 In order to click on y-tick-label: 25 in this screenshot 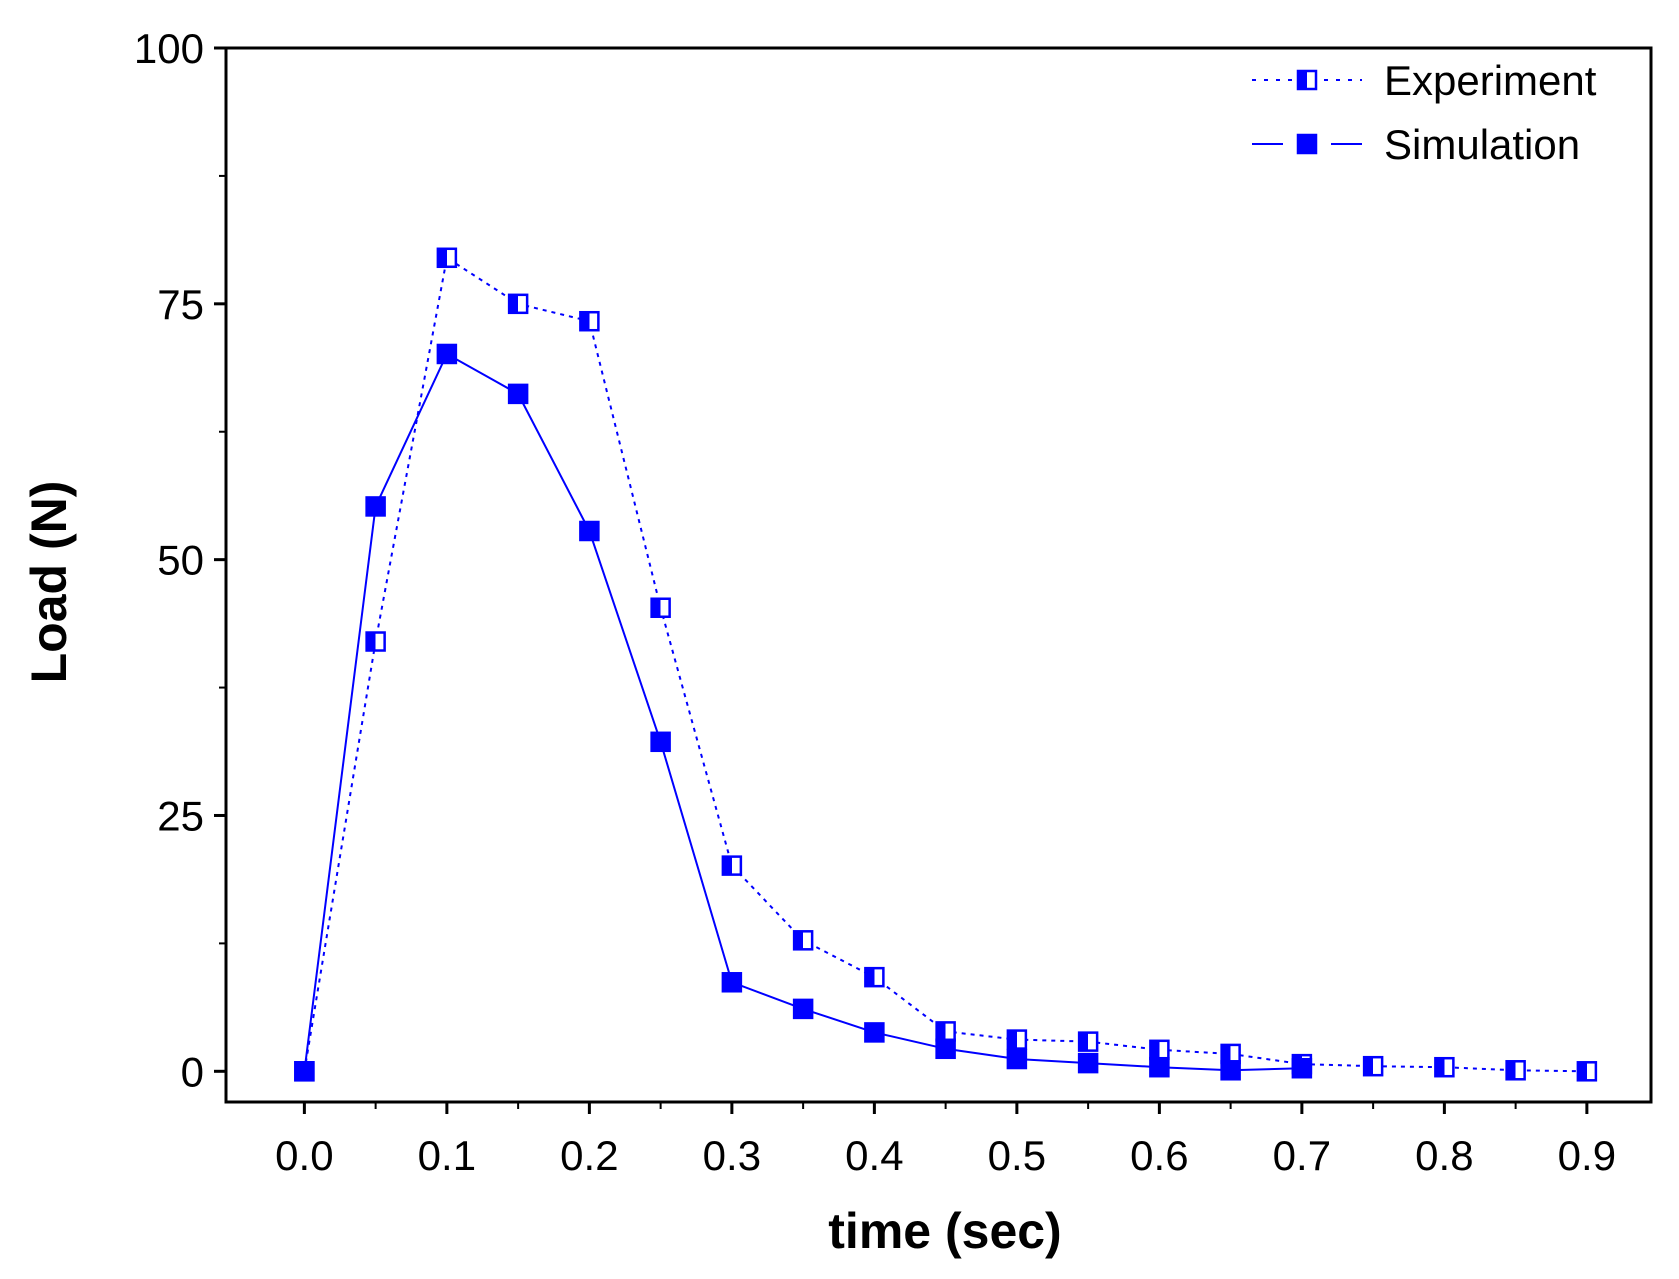, I will do `click(180, 815)`.